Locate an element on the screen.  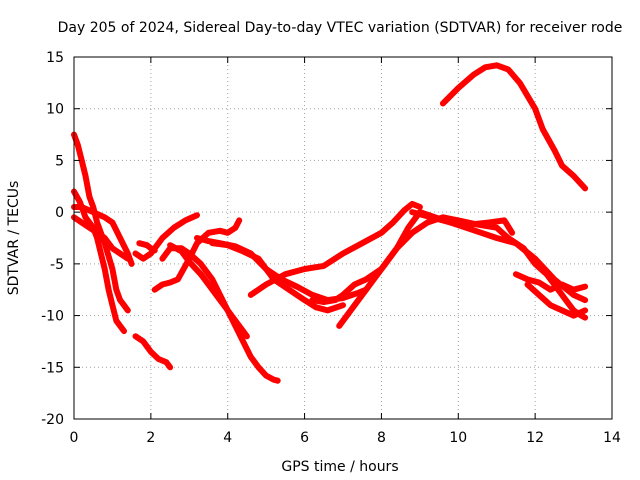
y-tick-label: 15 is located at coordinates (55, 58).